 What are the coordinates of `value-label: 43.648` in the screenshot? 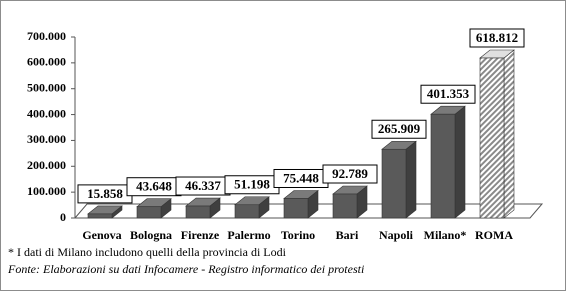 It's located at (154, 186).